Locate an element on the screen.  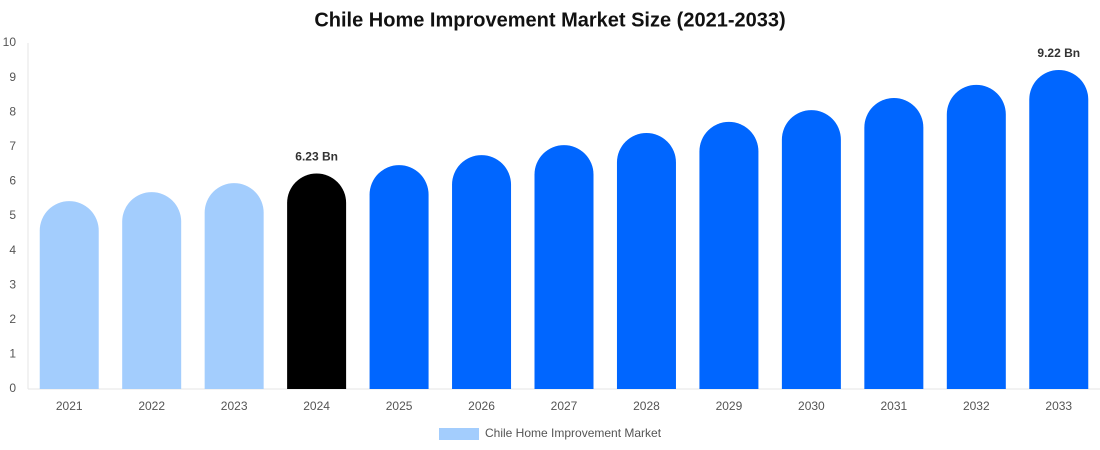
x-tick-label: 2025 is located at coordinates (399, 406).